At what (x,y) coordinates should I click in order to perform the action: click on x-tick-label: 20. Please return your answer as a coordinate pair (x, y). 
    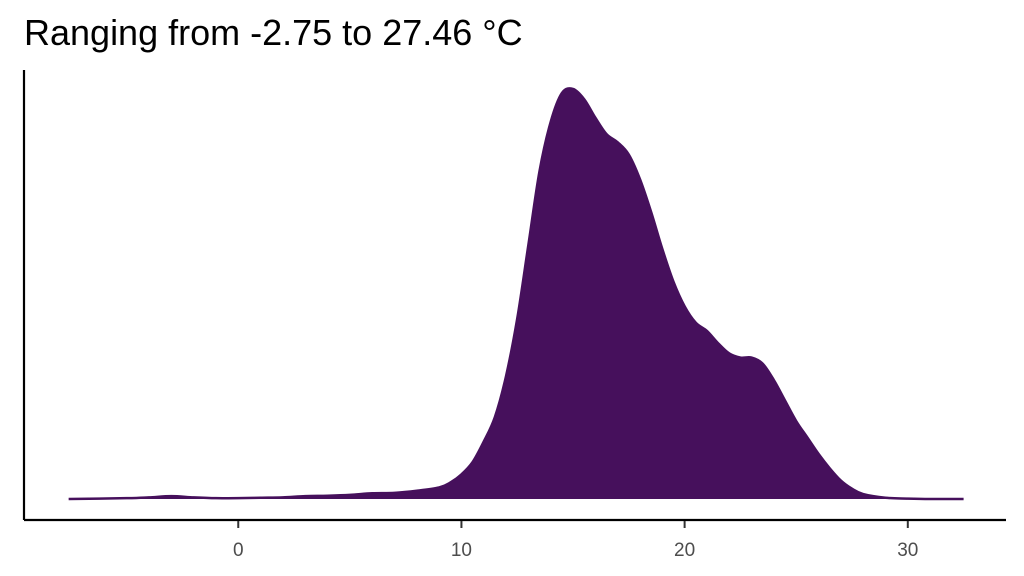
    Looking at the image, I should click on (684, 550).